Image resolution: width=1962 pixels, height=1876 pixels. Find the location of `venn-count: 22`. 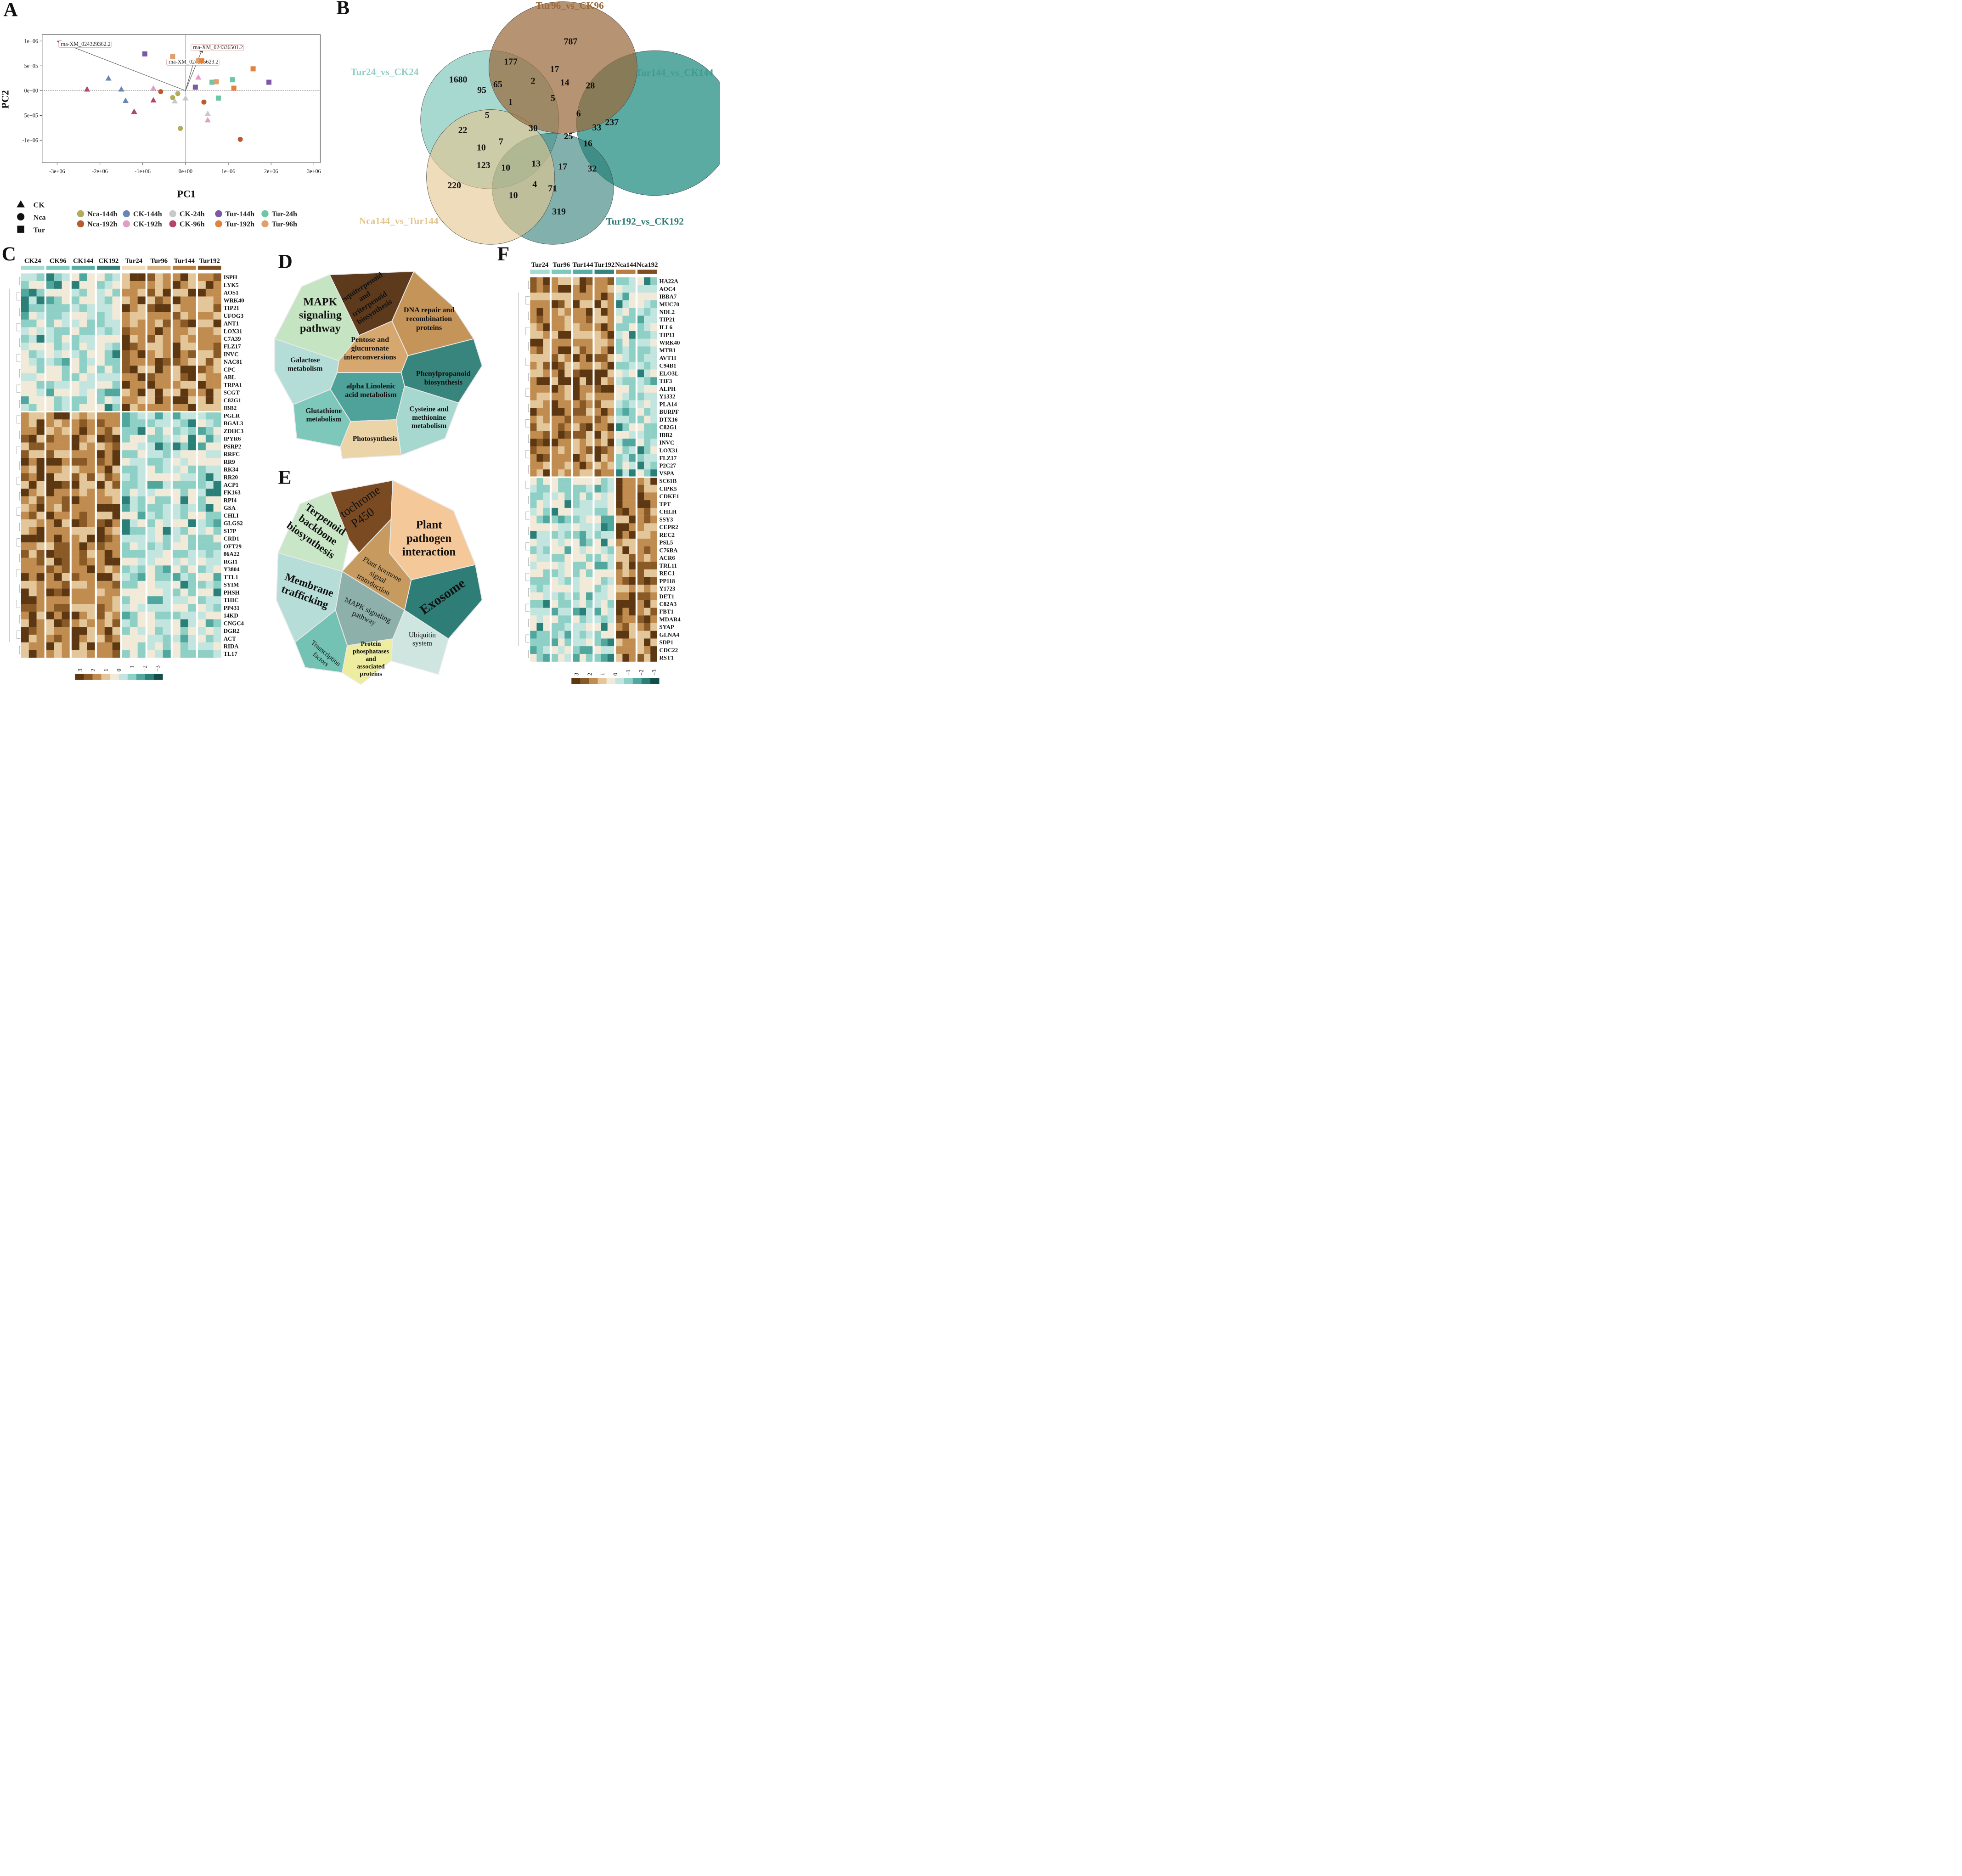

venn-count: 22 is located at coordinates (463, 130).